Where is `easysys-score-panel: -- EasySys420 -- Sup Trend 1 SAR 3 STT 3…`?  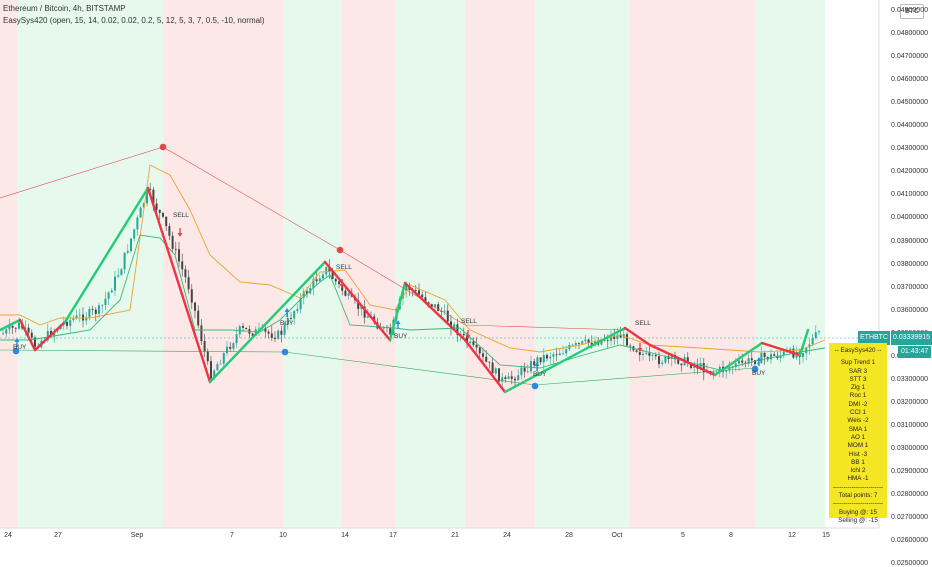
easysys-score-panel: -- EasySys420 -- Sup Trend 1 SAR 3 STT 3… is located at coordinates (858, 433).